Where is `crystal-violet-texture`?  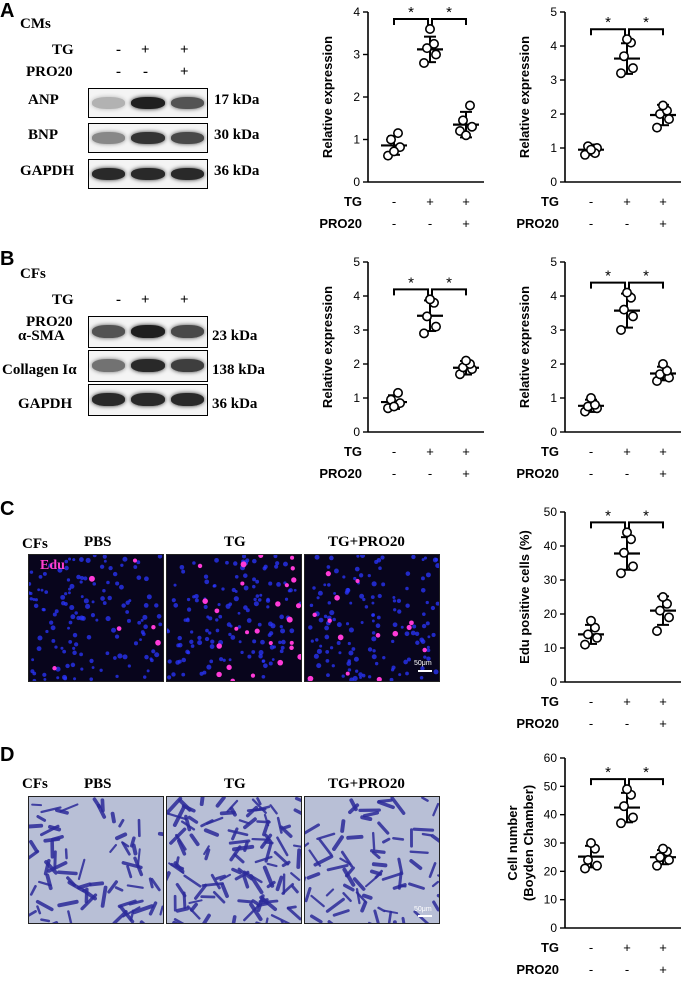
crystal-violet-texture is located at coordinates (96, 860).